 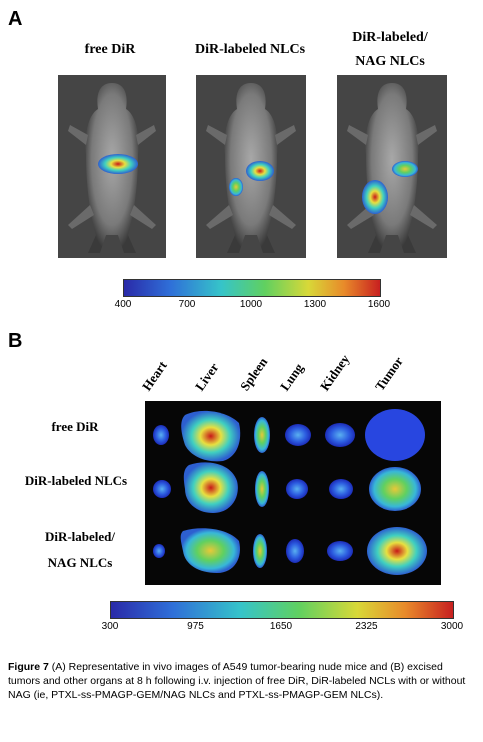 I want to click on organ-liver-dir-nlcs, so click(x=210, y=487).